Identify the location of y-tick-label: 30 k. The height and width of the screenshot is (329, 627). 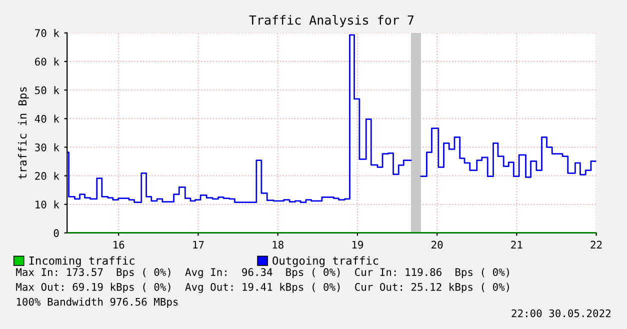
(47, 147).